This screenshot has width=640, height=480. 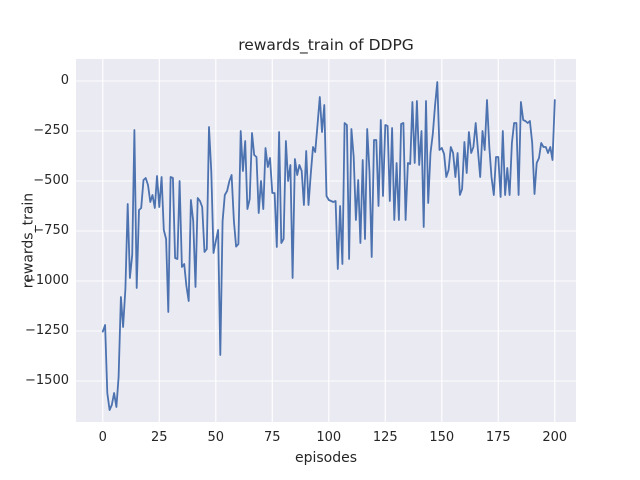 What do you see at coordinates (51, 130) in the screenshot?
I see `y-tick-label: −250` at bounding box center [51, 130].